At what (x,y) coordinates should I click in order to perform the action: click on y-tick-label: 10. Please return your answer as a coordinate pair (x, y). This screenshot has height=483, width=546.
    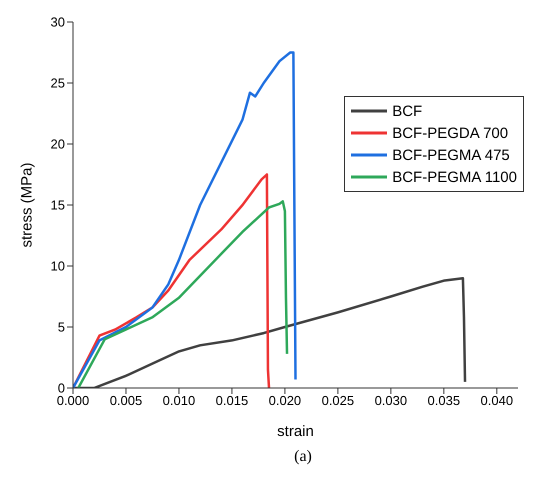
    Looking at the image, I should click on (57, 266).